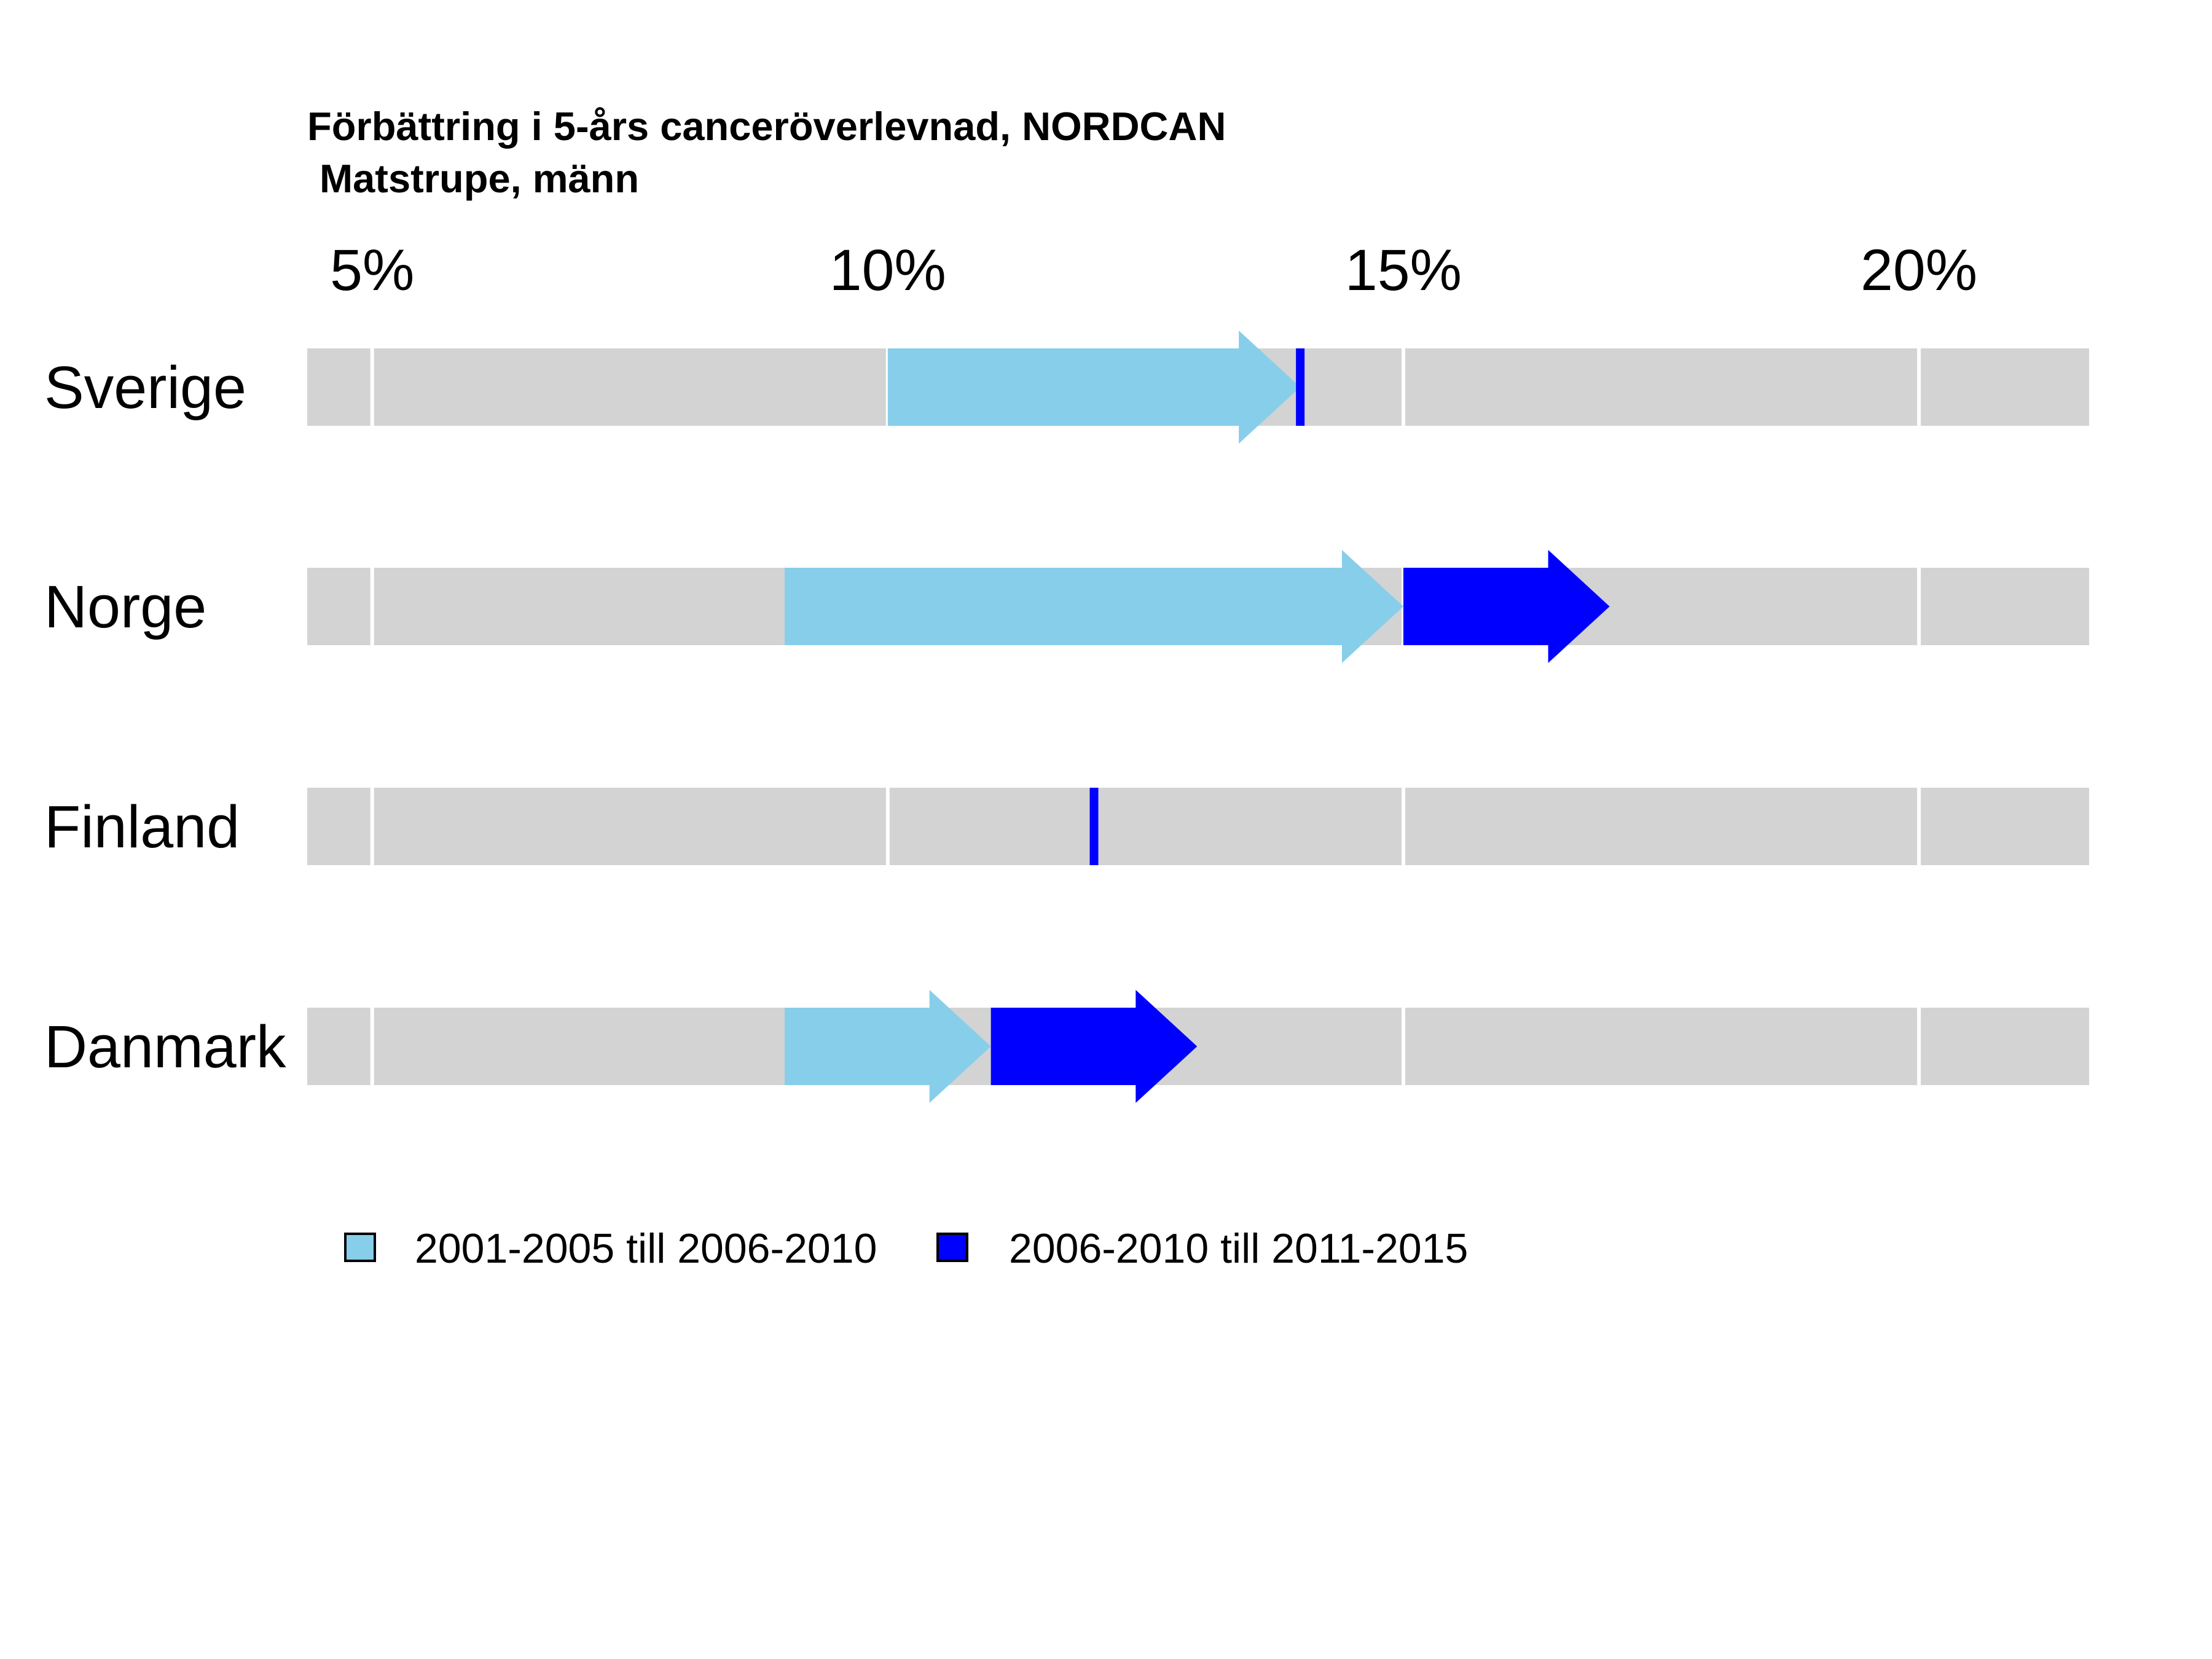 This screenshot has height=1659, width=2212. I want to click on legend-label: 2006-2010 till 2011-2015, so click(1238, 1248).